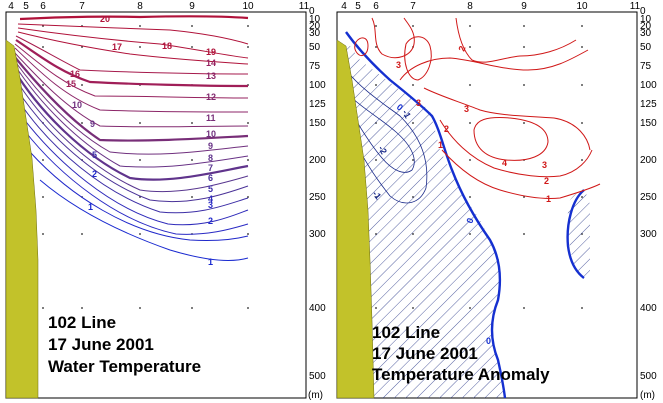 The height and width of the screenshot is (403, 663). I want to click on anomaly-contour-plus2, so click(516, 148).